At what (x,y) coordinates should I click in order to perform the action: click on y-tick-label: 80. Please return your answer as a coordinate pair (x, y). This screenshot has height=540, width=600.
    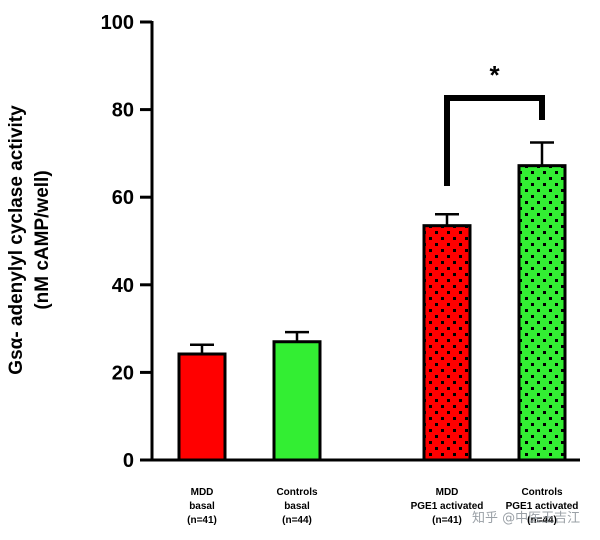
    Looking at the image, I should click on (123, 111).